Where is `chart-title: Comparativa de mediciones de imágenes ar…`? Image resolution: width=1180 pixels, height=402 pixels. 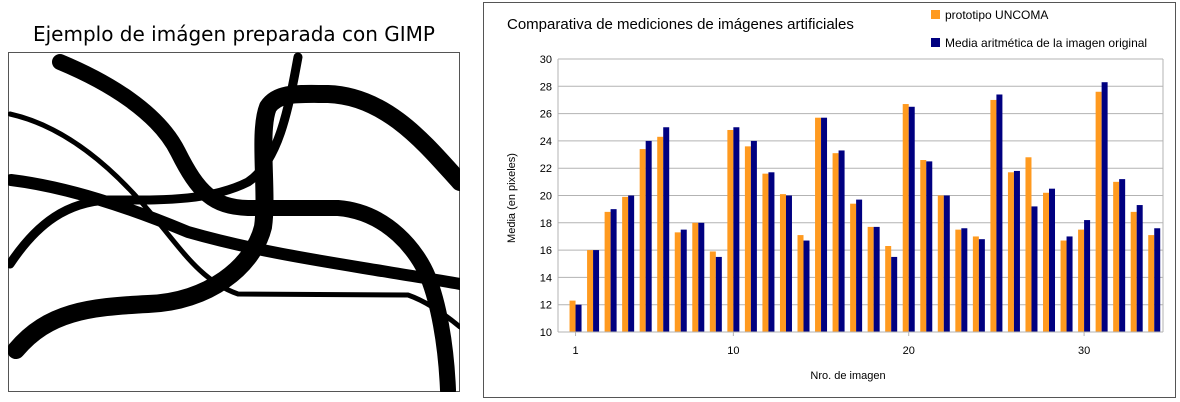 chart-title: Comparativa de mediciones de imágenes ar… is located at coordinates (680, 24).